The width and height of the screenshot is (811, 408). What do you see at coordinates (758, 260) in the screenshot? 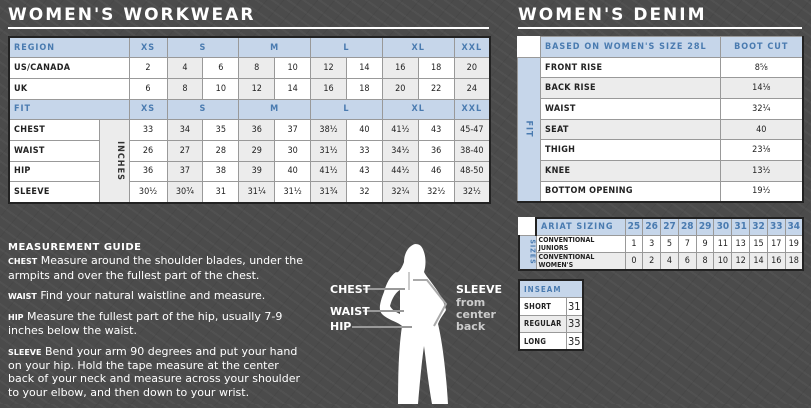
I see `table-cell: 14` at bounding box center [758, 260].